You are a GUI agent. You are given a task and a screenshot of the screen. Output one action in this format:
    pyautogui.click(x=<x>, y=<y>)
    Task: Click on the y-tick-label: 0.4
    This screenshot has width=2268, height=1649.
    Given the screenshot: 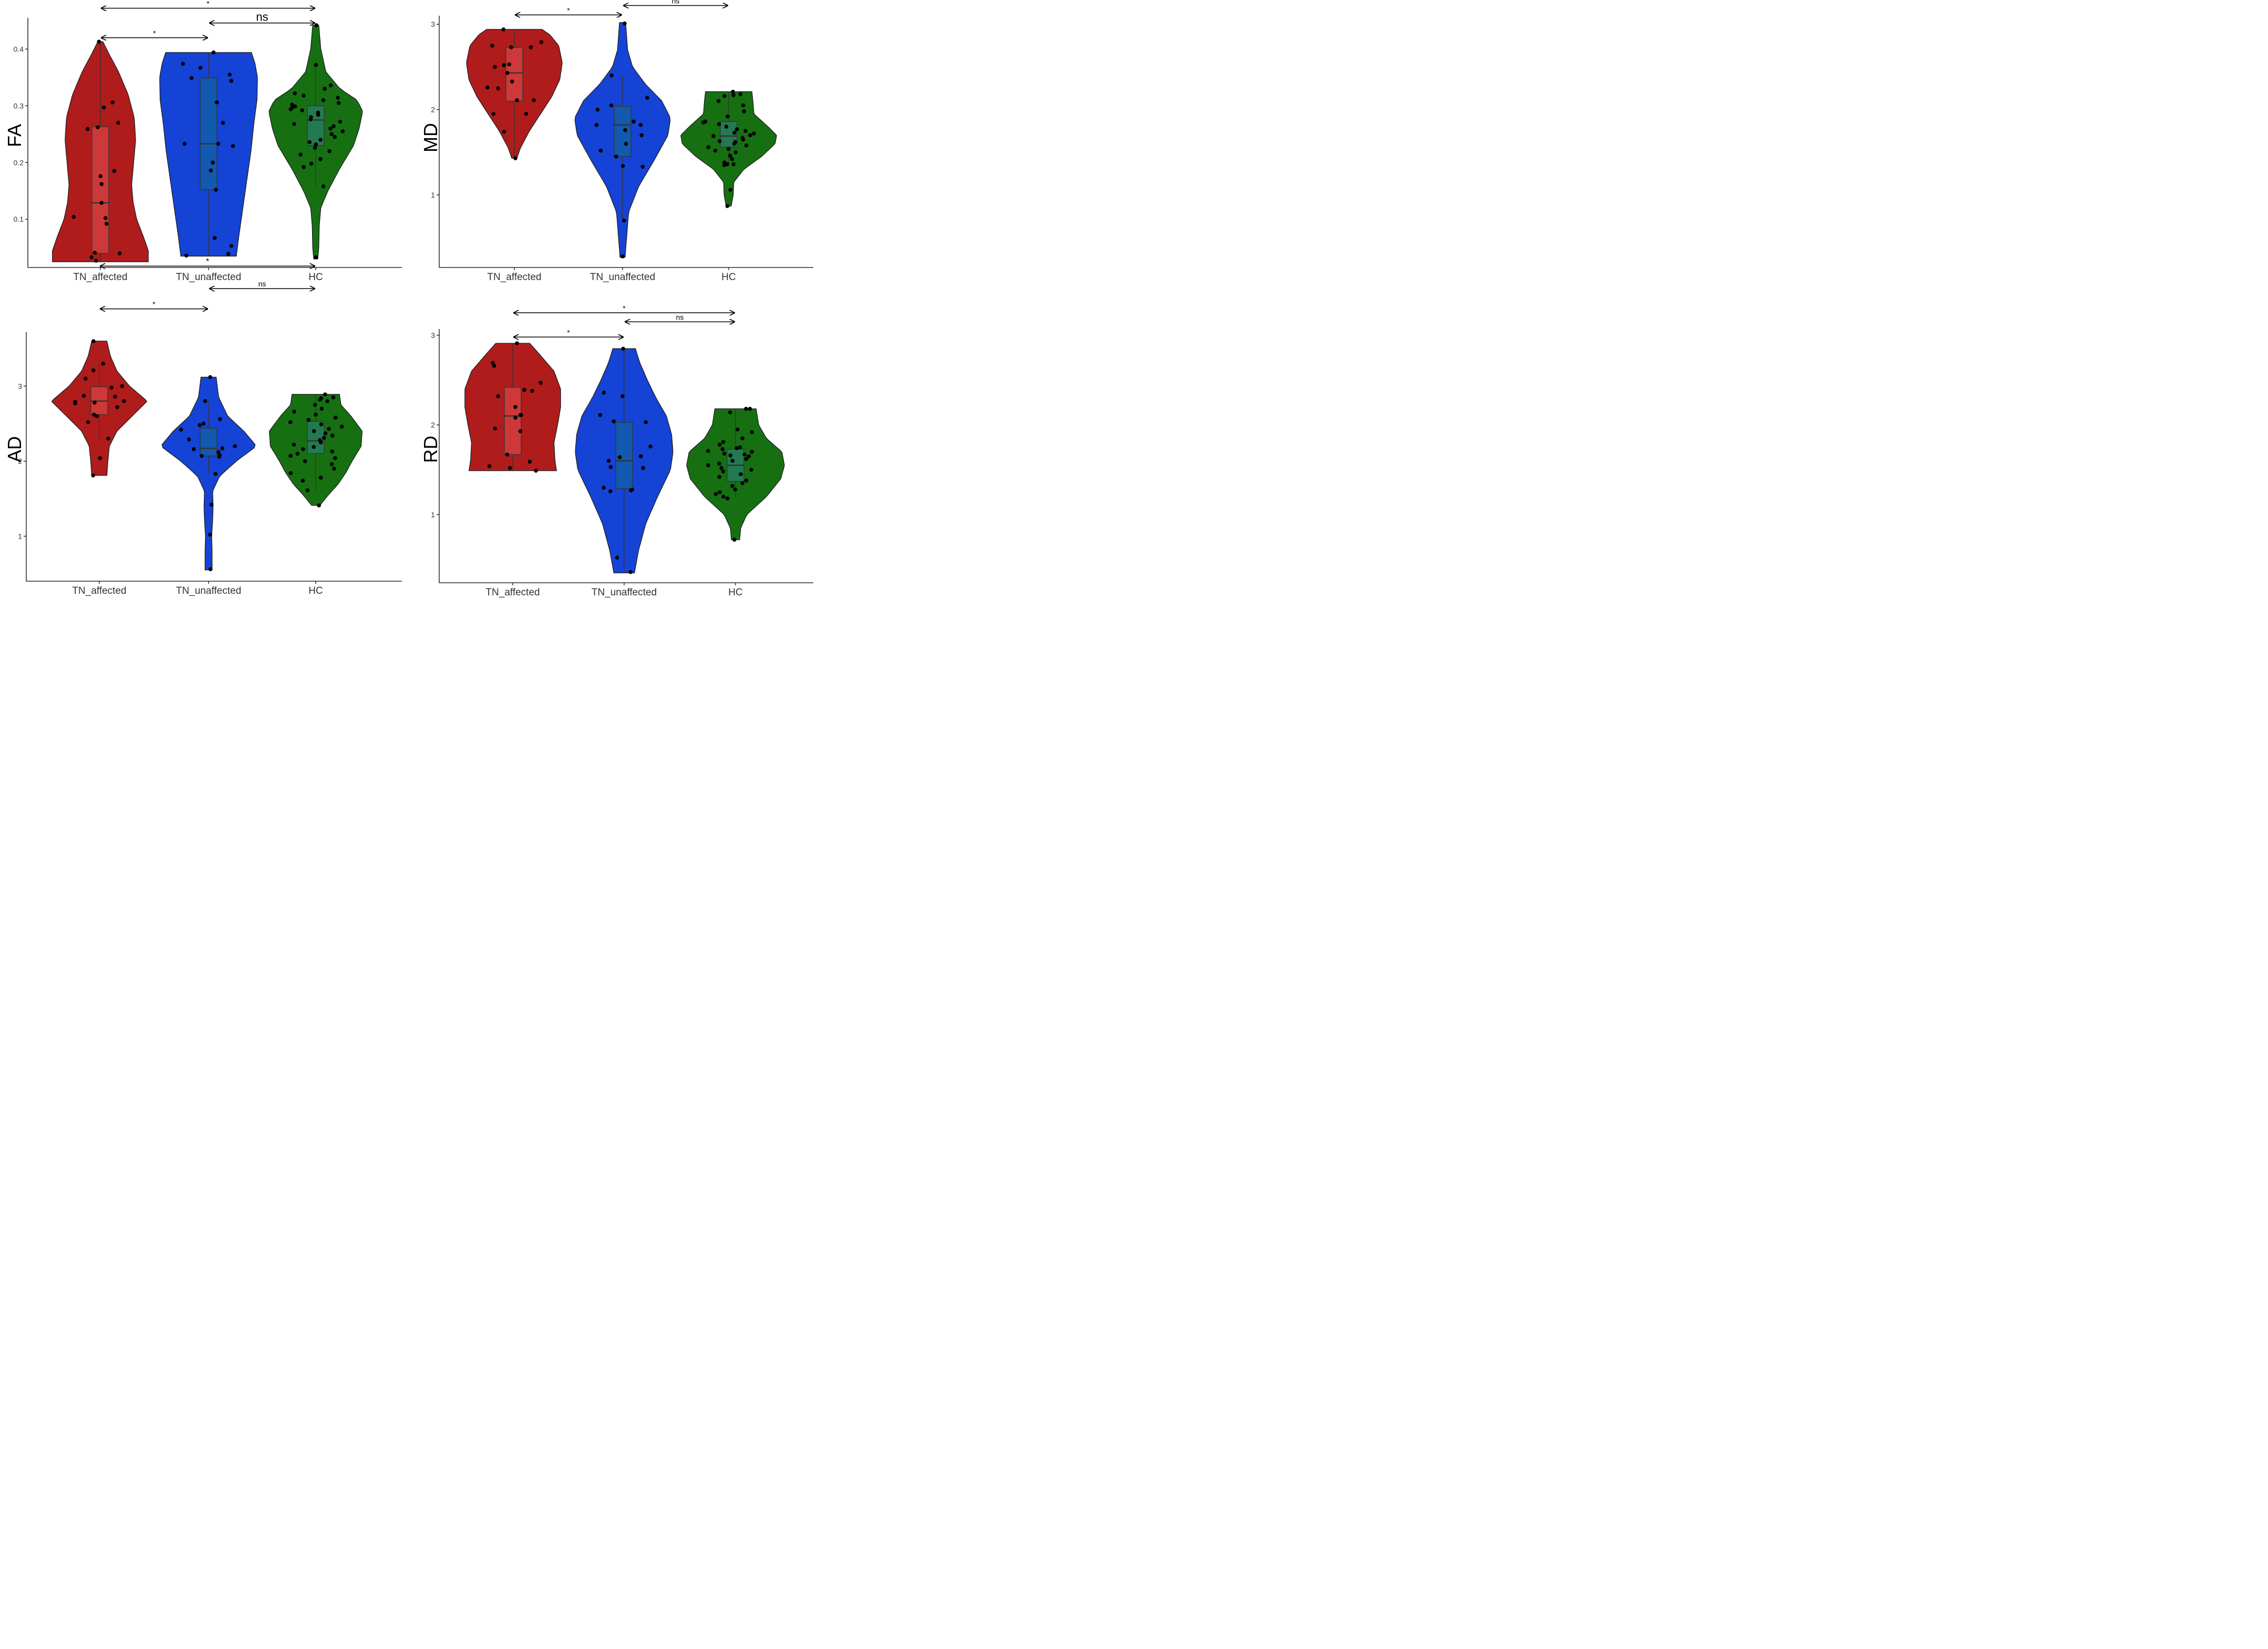 What is the action you would take?
    pyautogui.click(x=19, y=49)
    